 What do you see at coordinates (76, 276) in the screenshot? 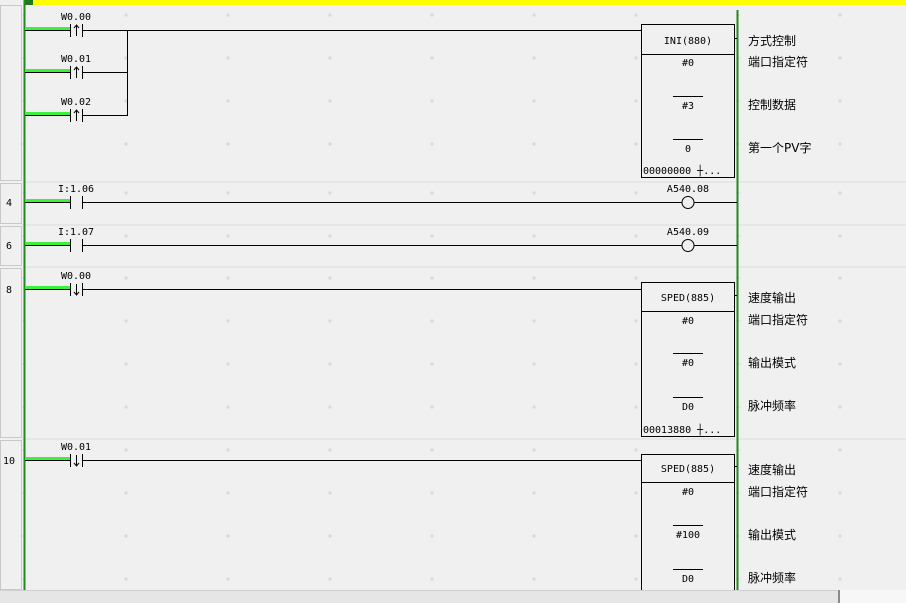
I see `contact-address: W0.00` at bounding box center [76, 276].